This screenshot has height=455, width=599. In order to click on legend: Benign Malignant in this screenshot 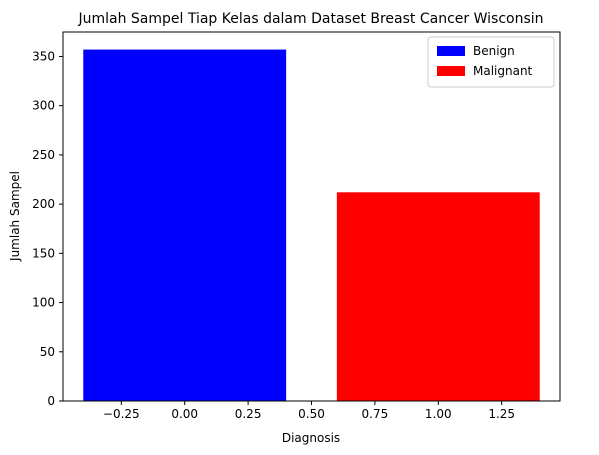, I will do `click(491, 62)`.